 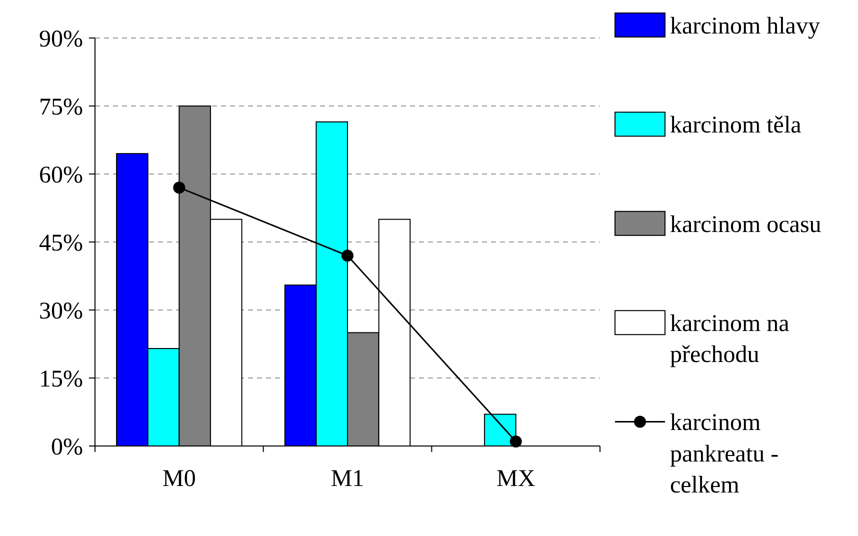 I want to click on y-tick-label: 45%, so click(x=61, y=243).